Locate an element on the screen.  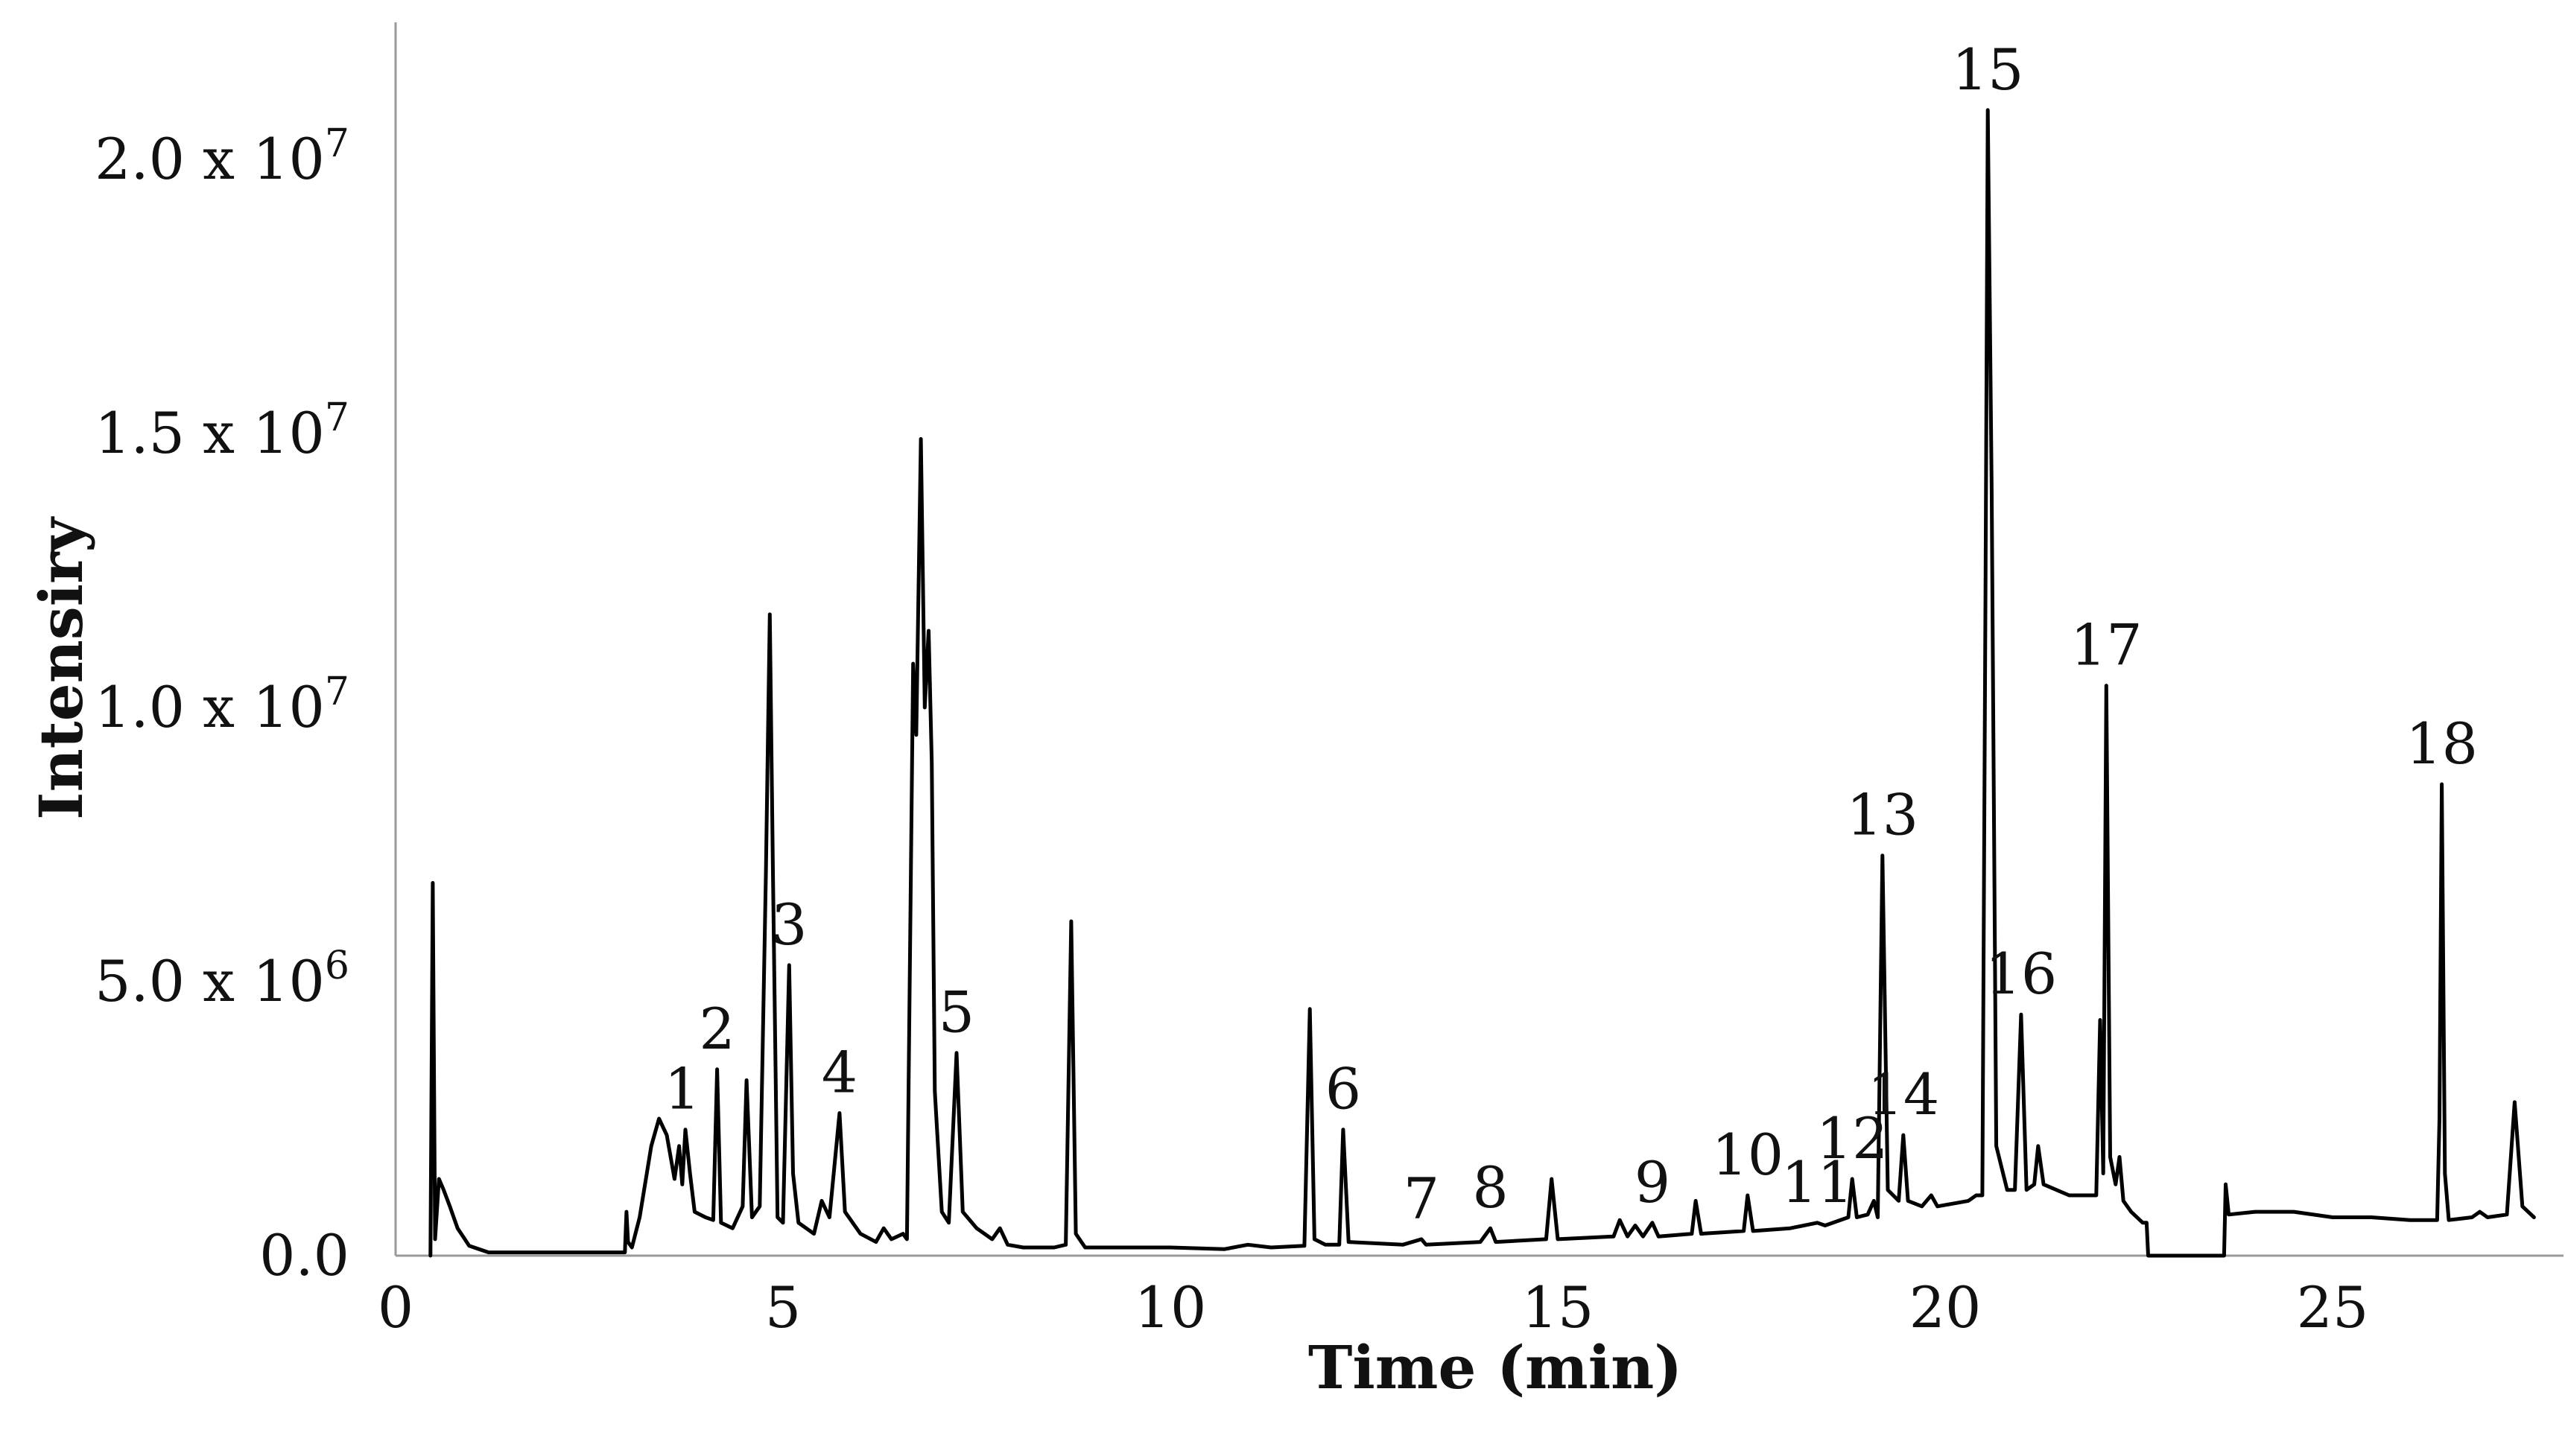
peak-label: 14 is located at coordinates (1903, 1094).